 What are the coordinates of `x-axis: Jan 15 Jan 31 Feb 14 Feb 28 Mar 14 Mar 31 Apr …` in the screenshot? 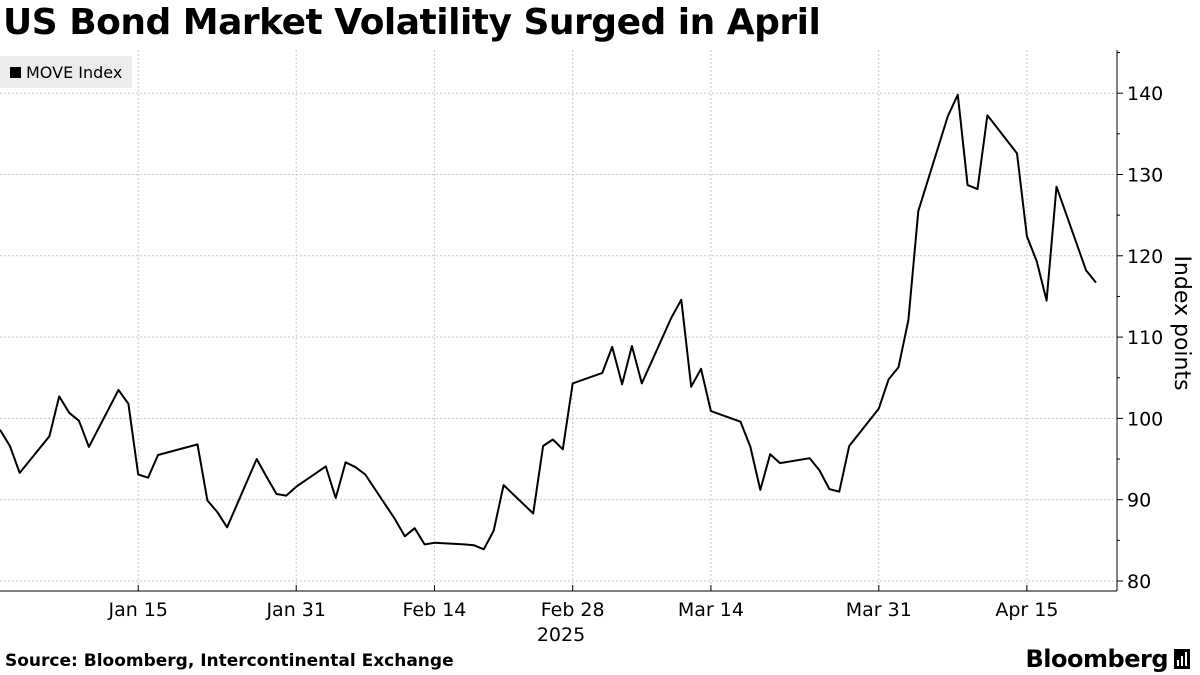 It's located at (558, 603).